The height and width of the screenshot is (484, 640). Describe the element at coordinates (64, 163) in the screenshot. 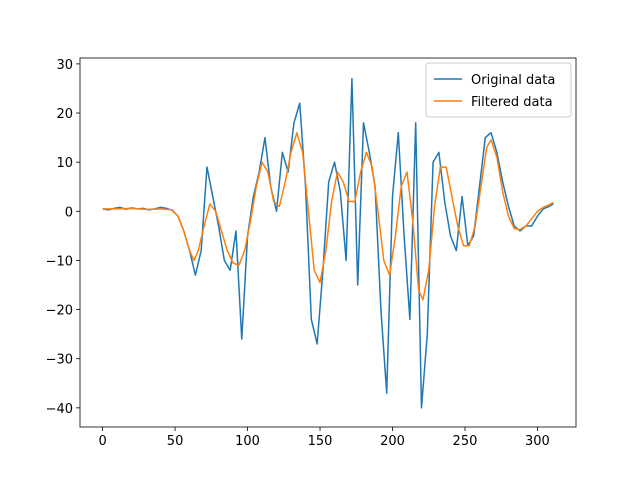

I see `y-tick-label: 10` at that location.